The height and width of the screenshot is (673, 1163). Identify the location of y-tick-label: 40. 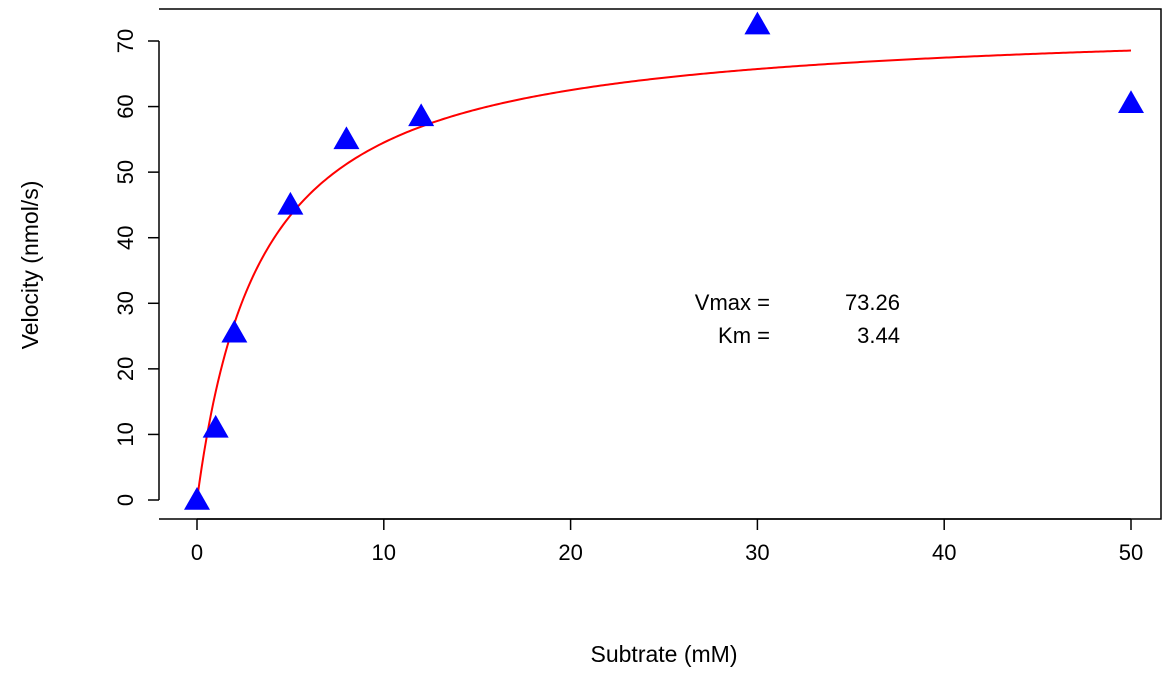
(125, 237).